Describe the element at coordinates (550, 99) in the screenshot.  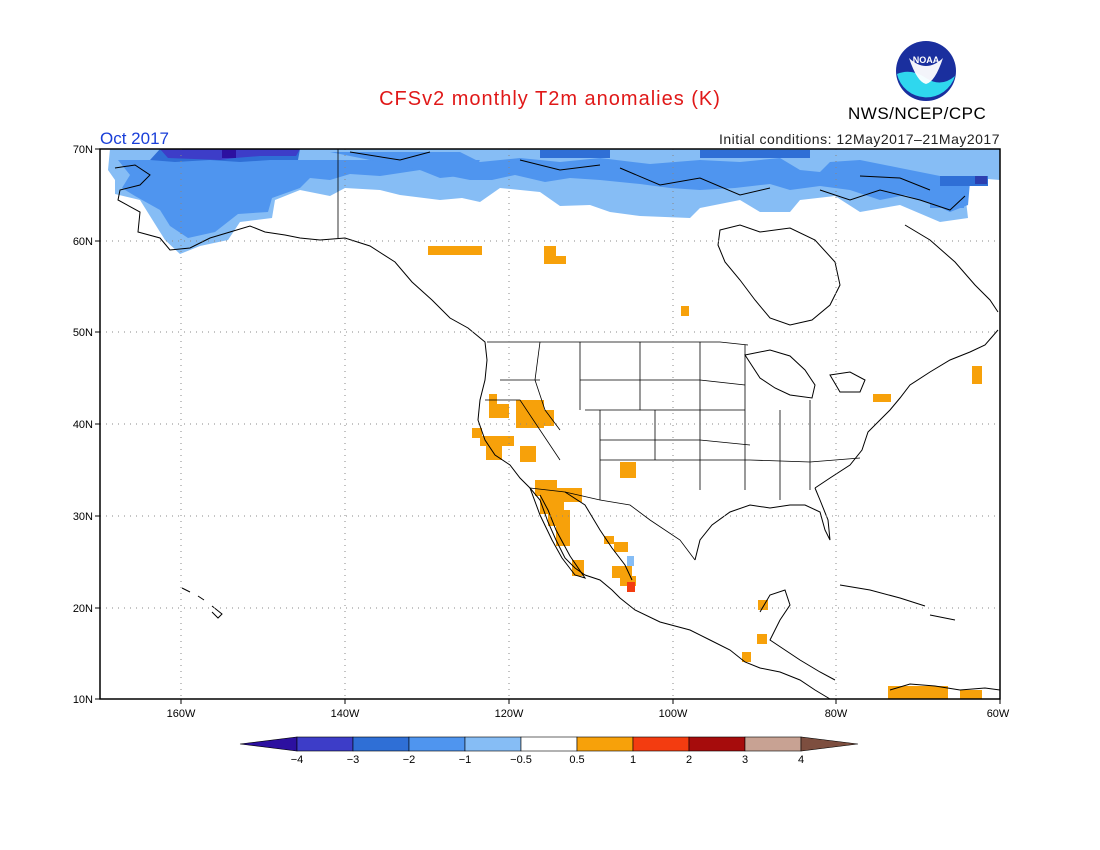
I see `map-title: CFSv2 monthly T2m anomalies (K)` at that location.